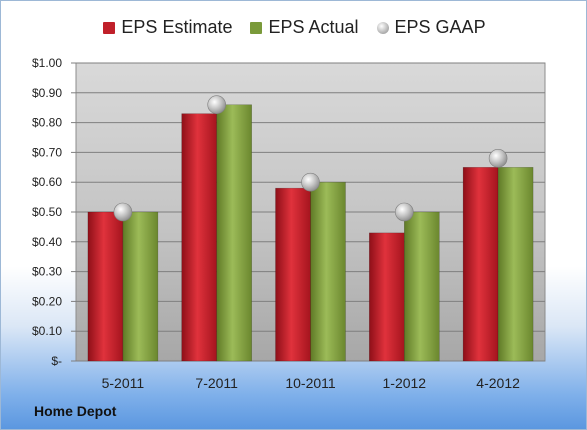 The image size is (587, 430). Describe the element at coordinates (47, 93) in the screenshot. I see `y-tick-label: $0.90` at that location.